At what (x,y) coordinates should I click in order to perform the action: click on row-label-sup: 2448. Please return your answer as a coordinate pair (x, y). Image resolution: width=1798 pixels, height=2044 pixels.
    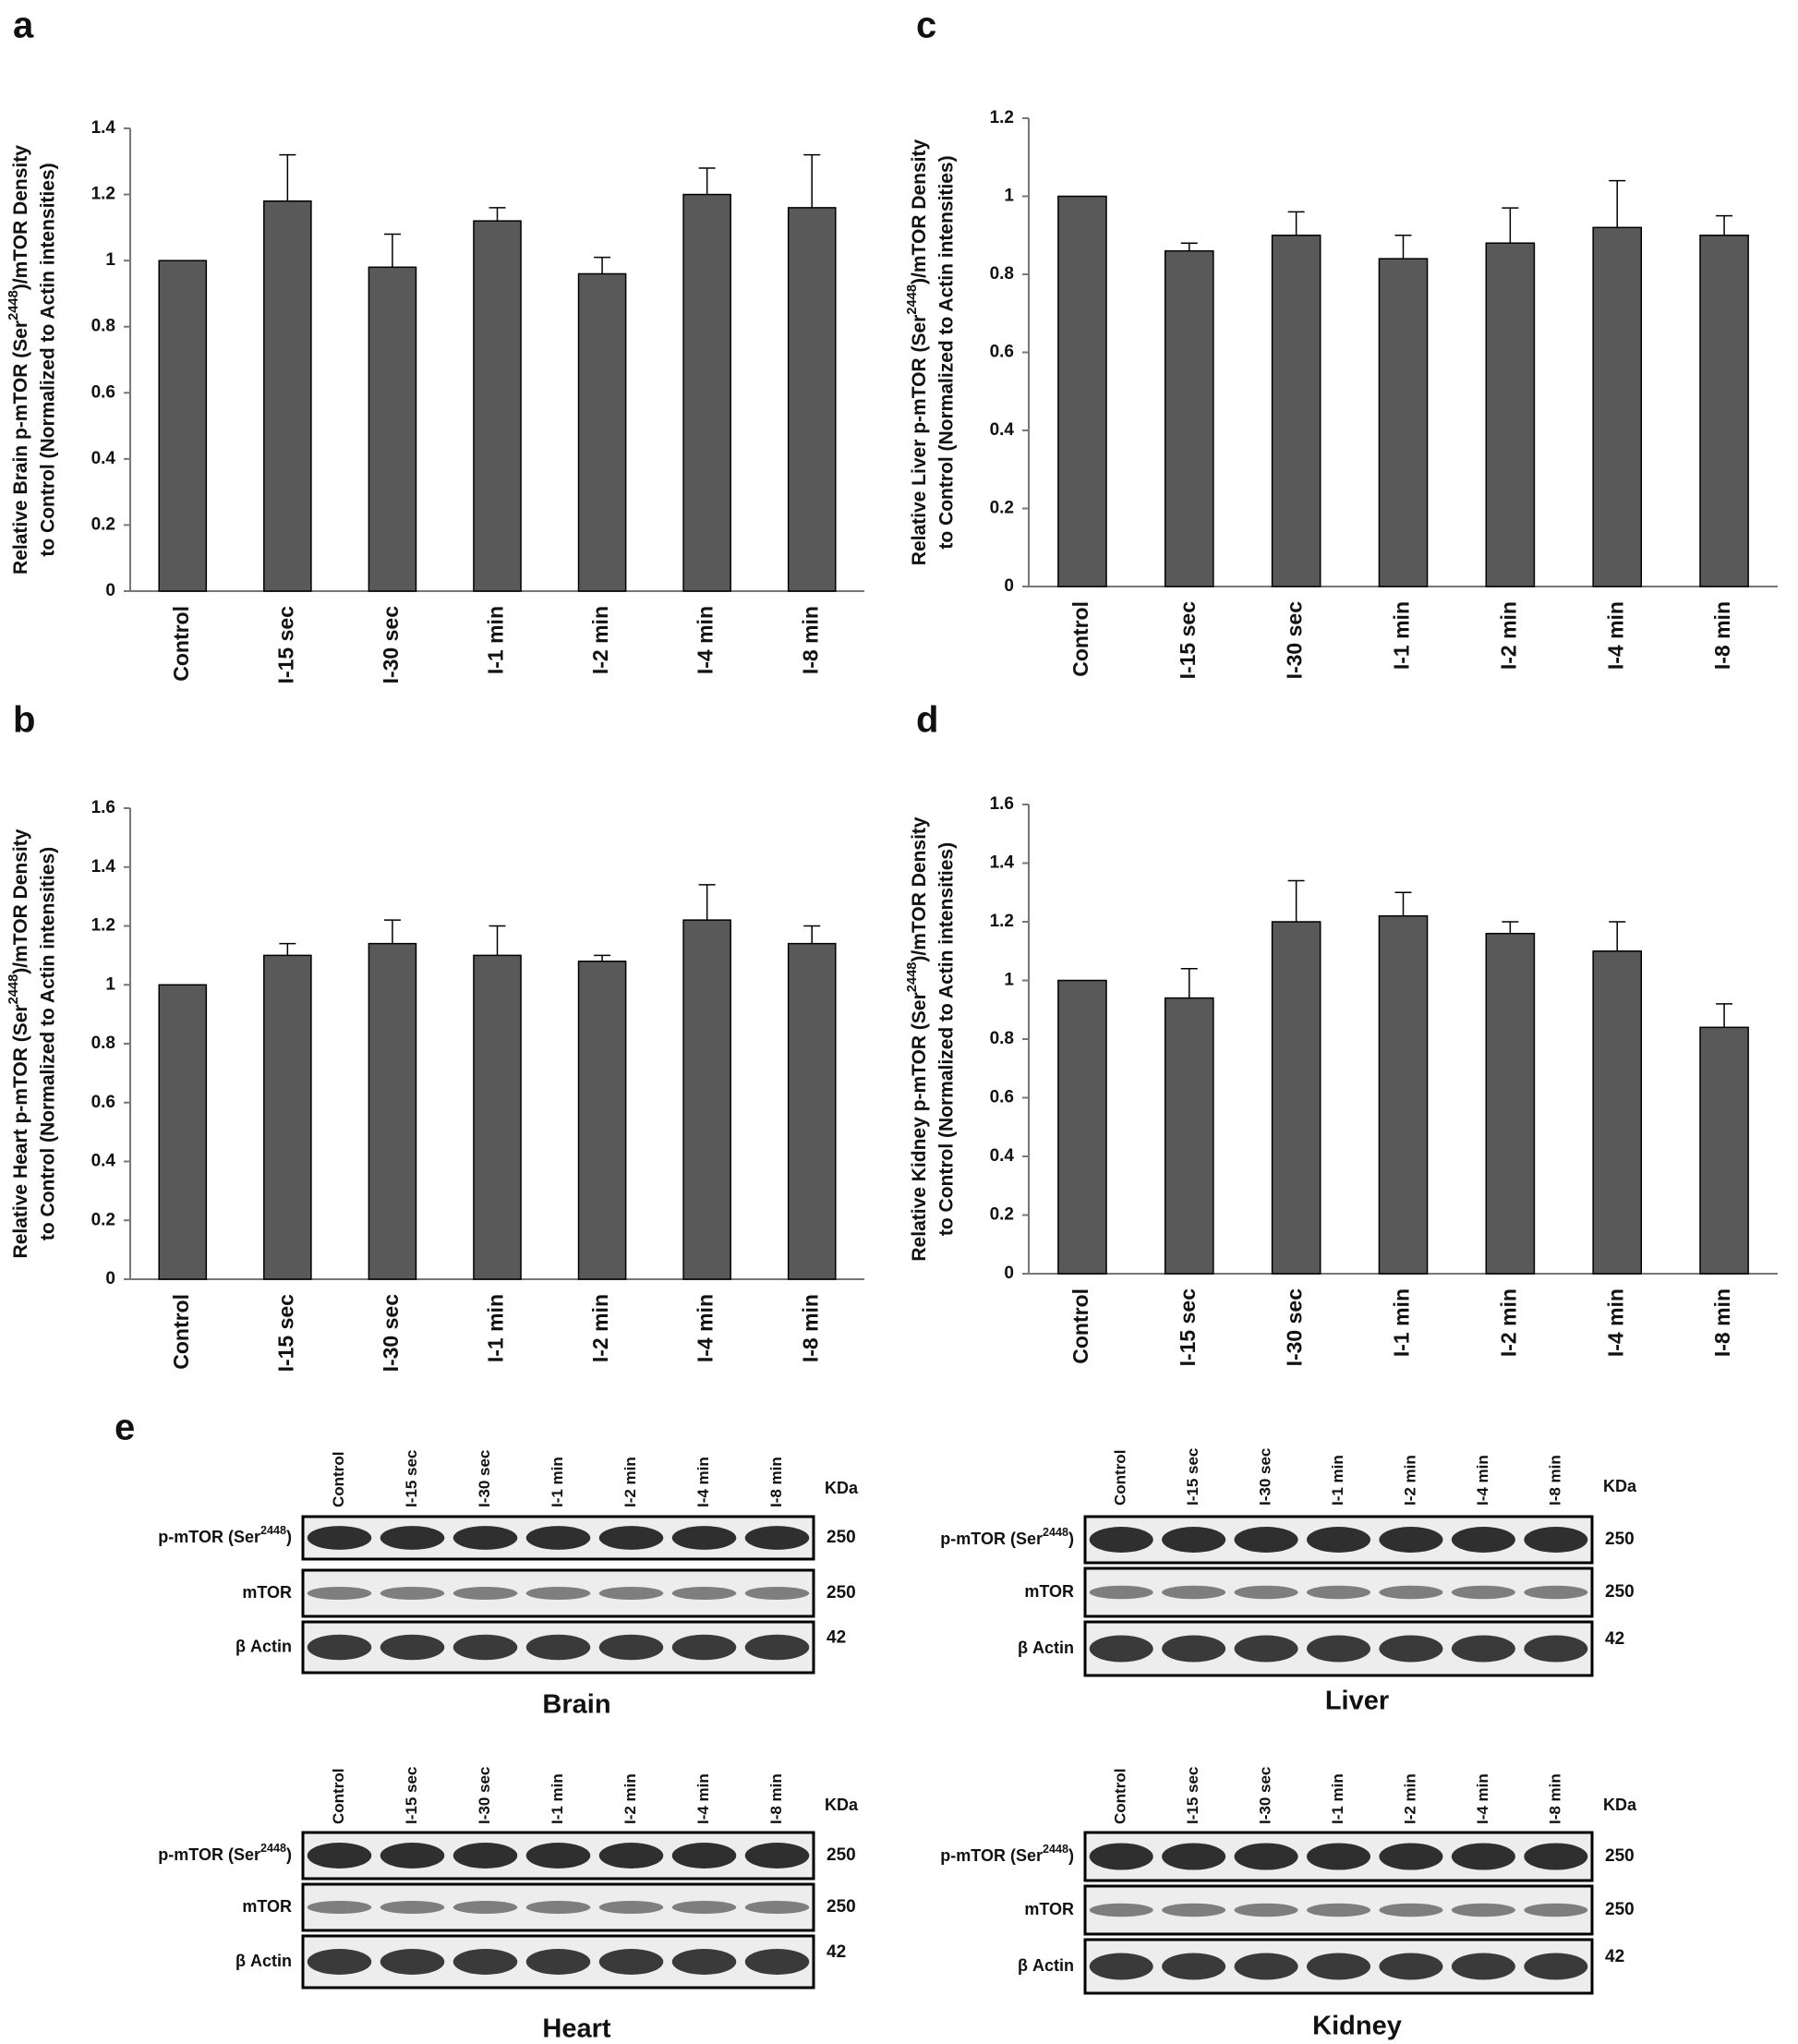
    Looking at the image, I should click on (273, 1849).